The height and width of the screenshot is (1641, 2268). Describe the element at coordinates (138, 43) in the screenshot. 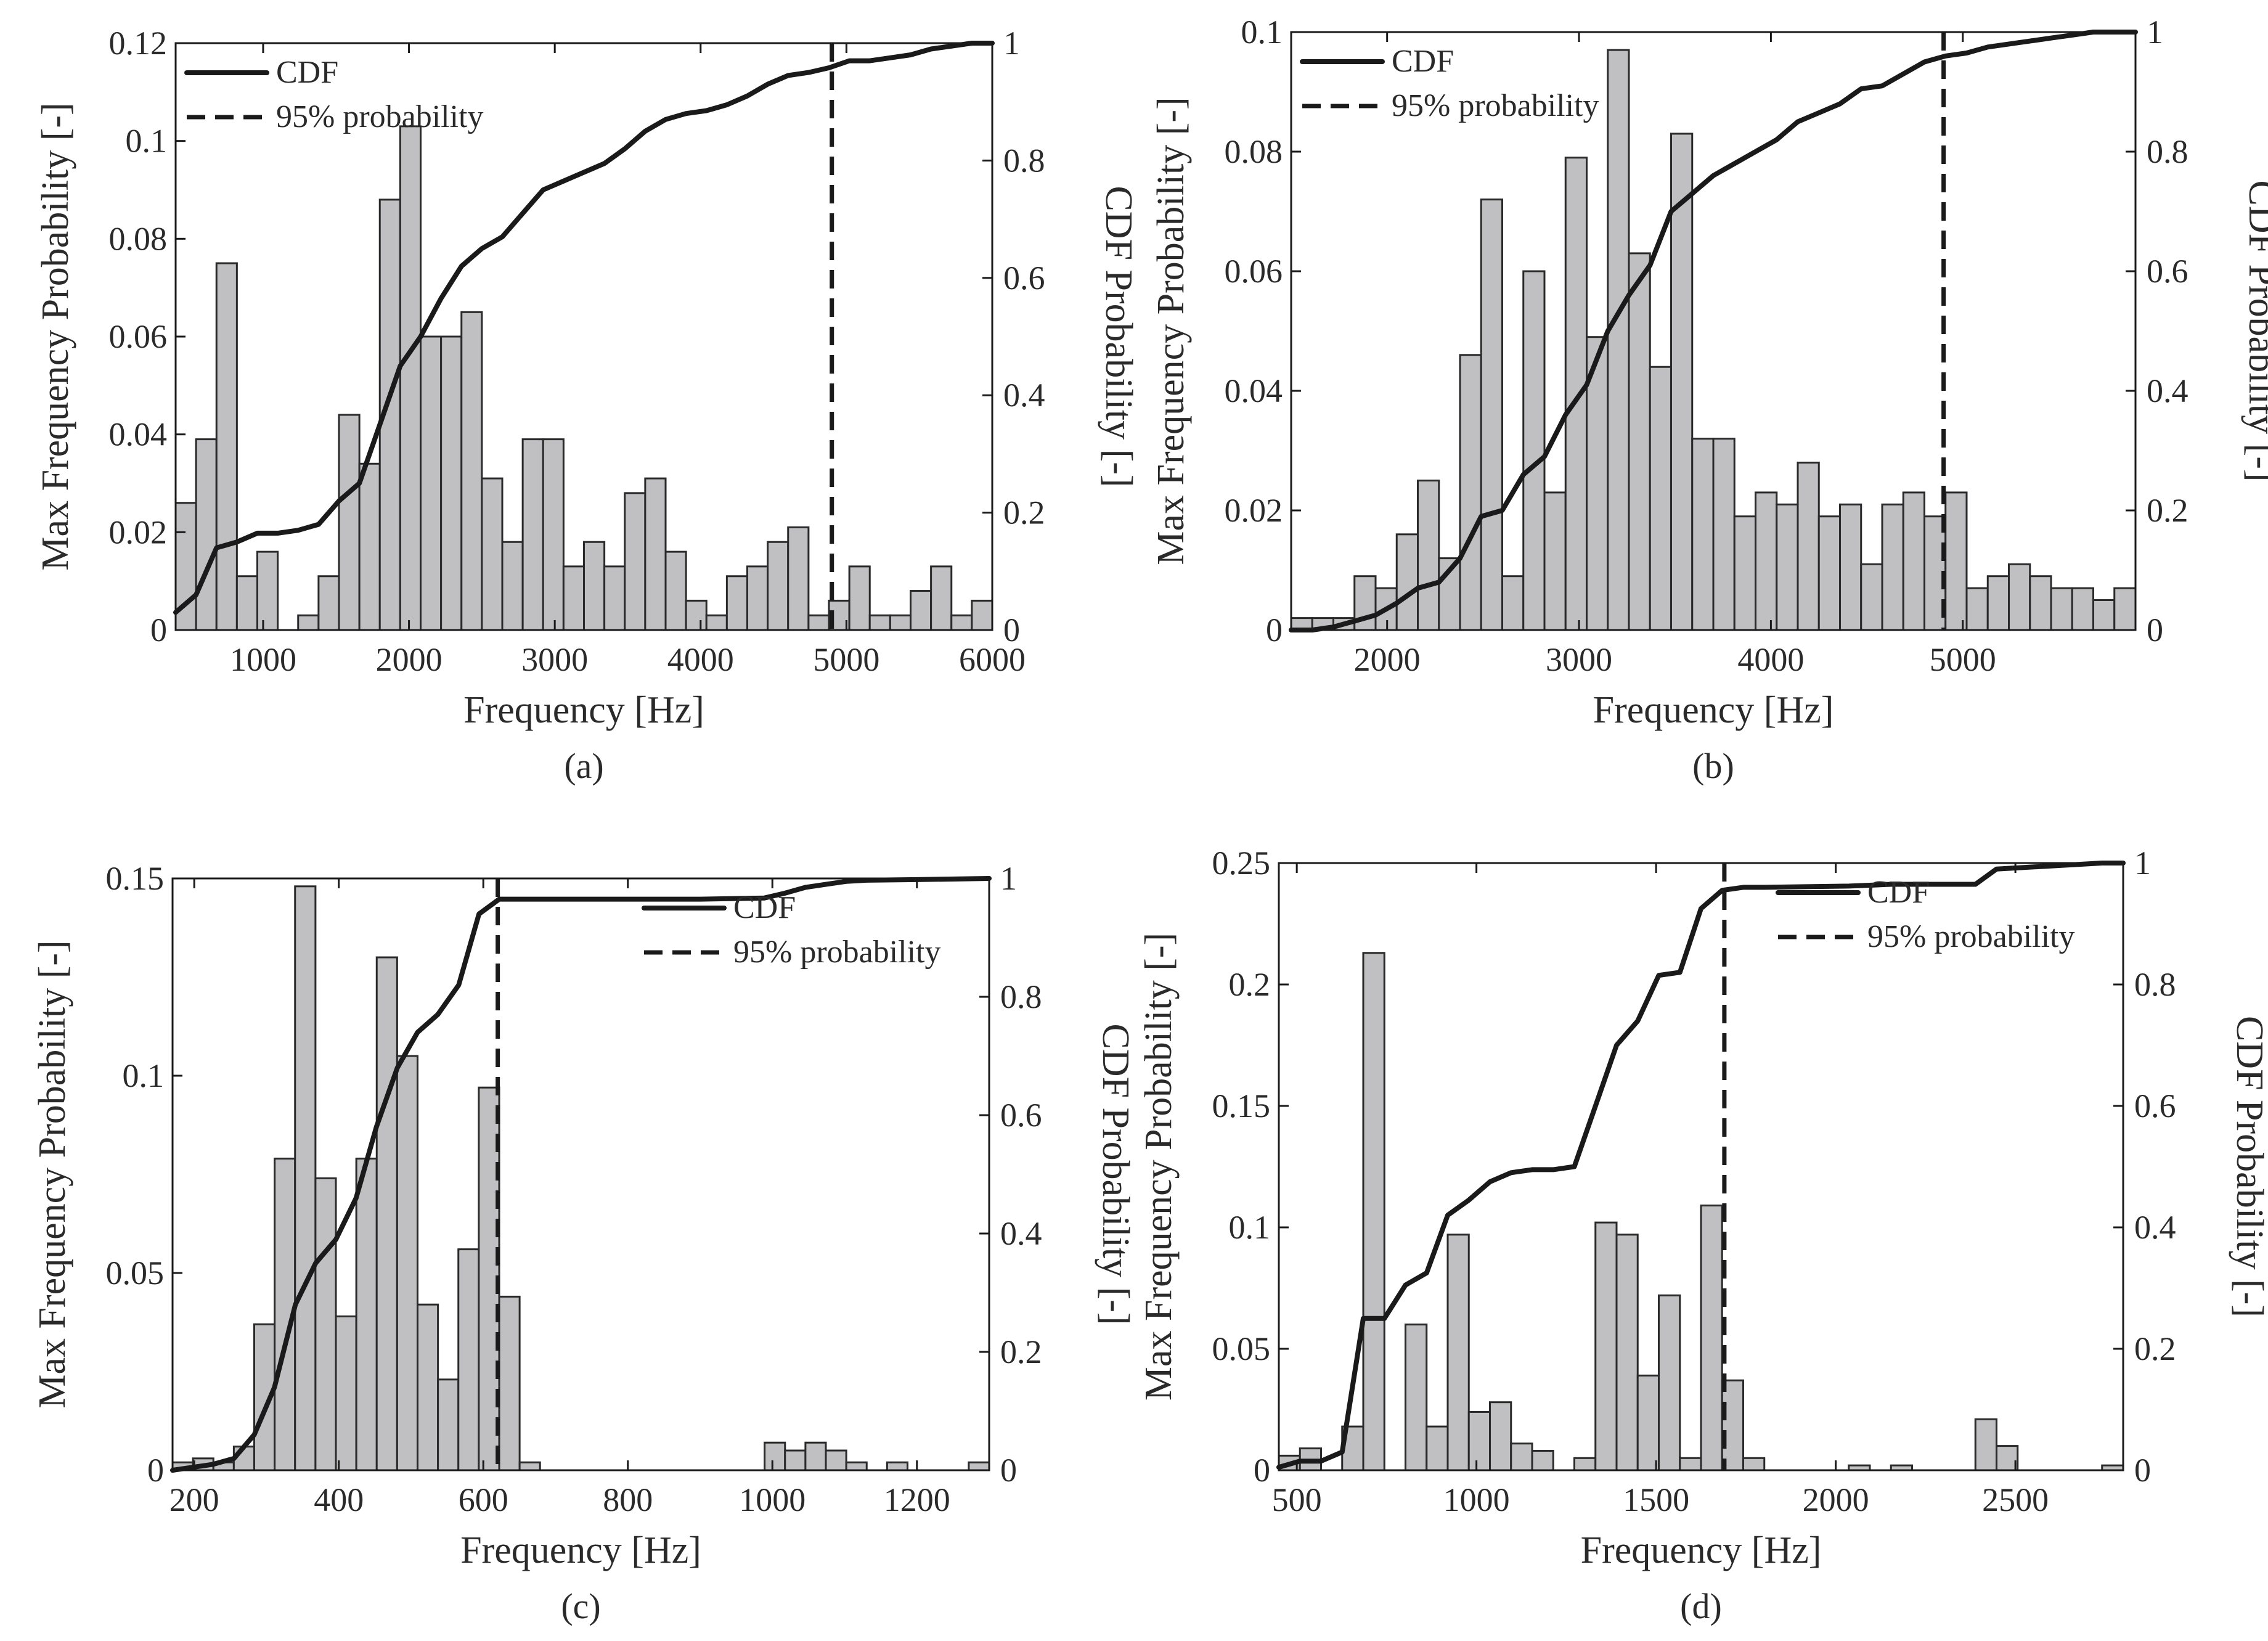

I see `y-tick-label: 0.12` at that location.